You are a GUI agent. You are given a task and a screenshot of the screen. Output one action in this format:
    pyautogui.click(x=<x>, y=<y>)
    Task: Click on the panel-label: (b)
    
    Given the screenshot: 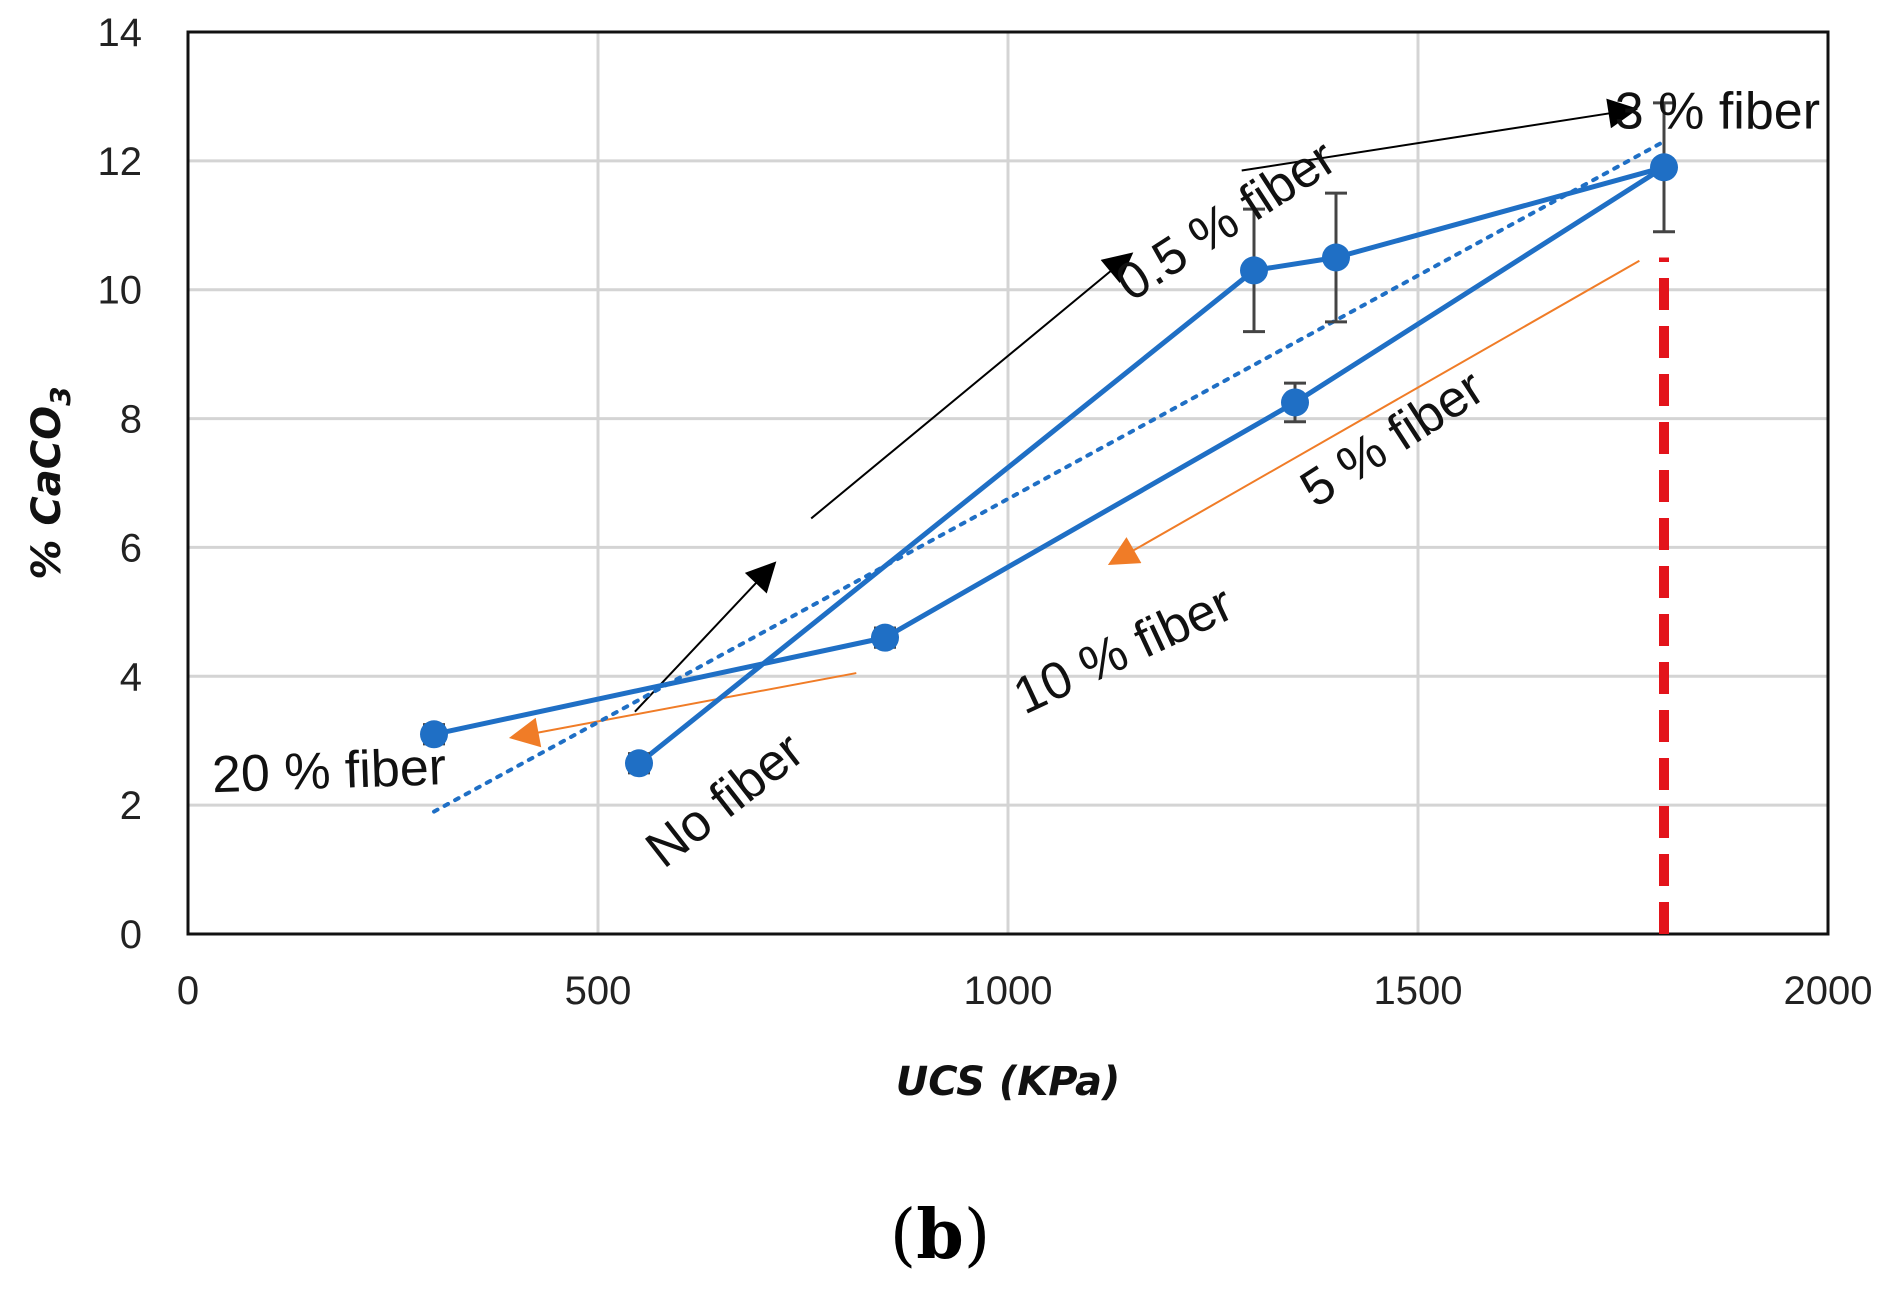 What is the action you would take?
    pyautogui.click(x=940, y=1235)
    